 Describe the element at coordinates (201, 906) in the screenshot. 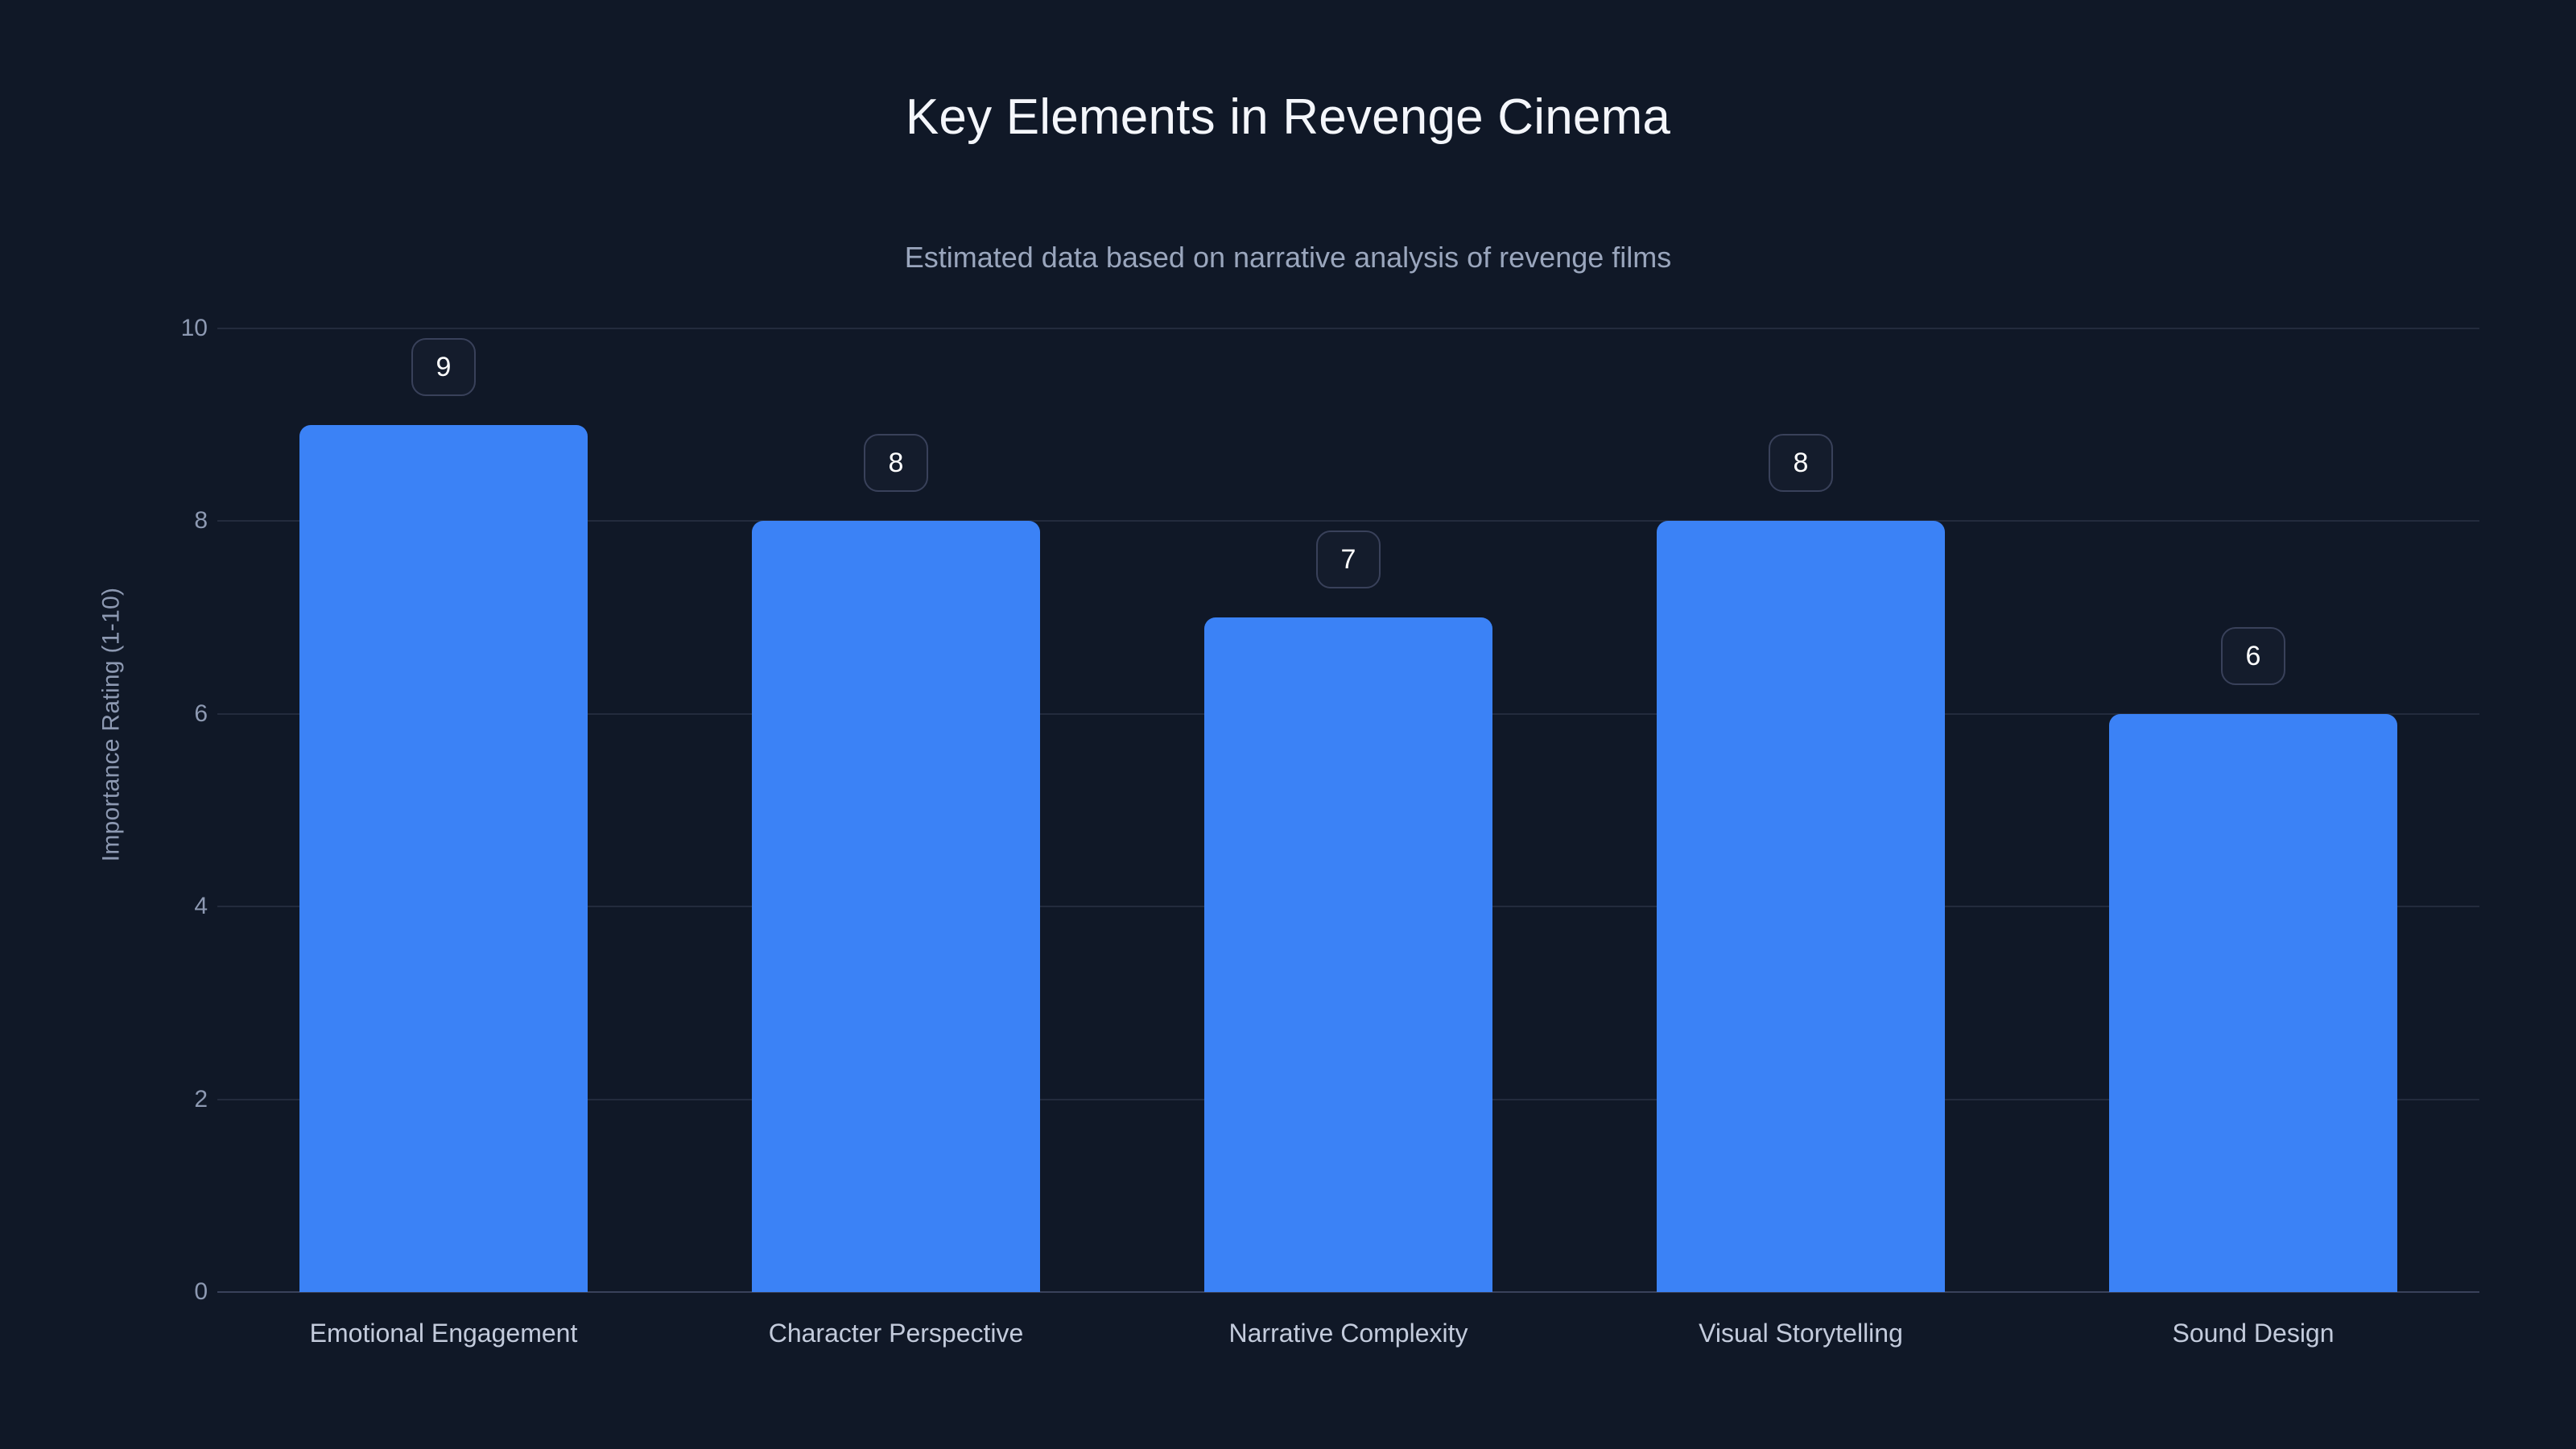

I see `y-tick-label: 4` at that location.